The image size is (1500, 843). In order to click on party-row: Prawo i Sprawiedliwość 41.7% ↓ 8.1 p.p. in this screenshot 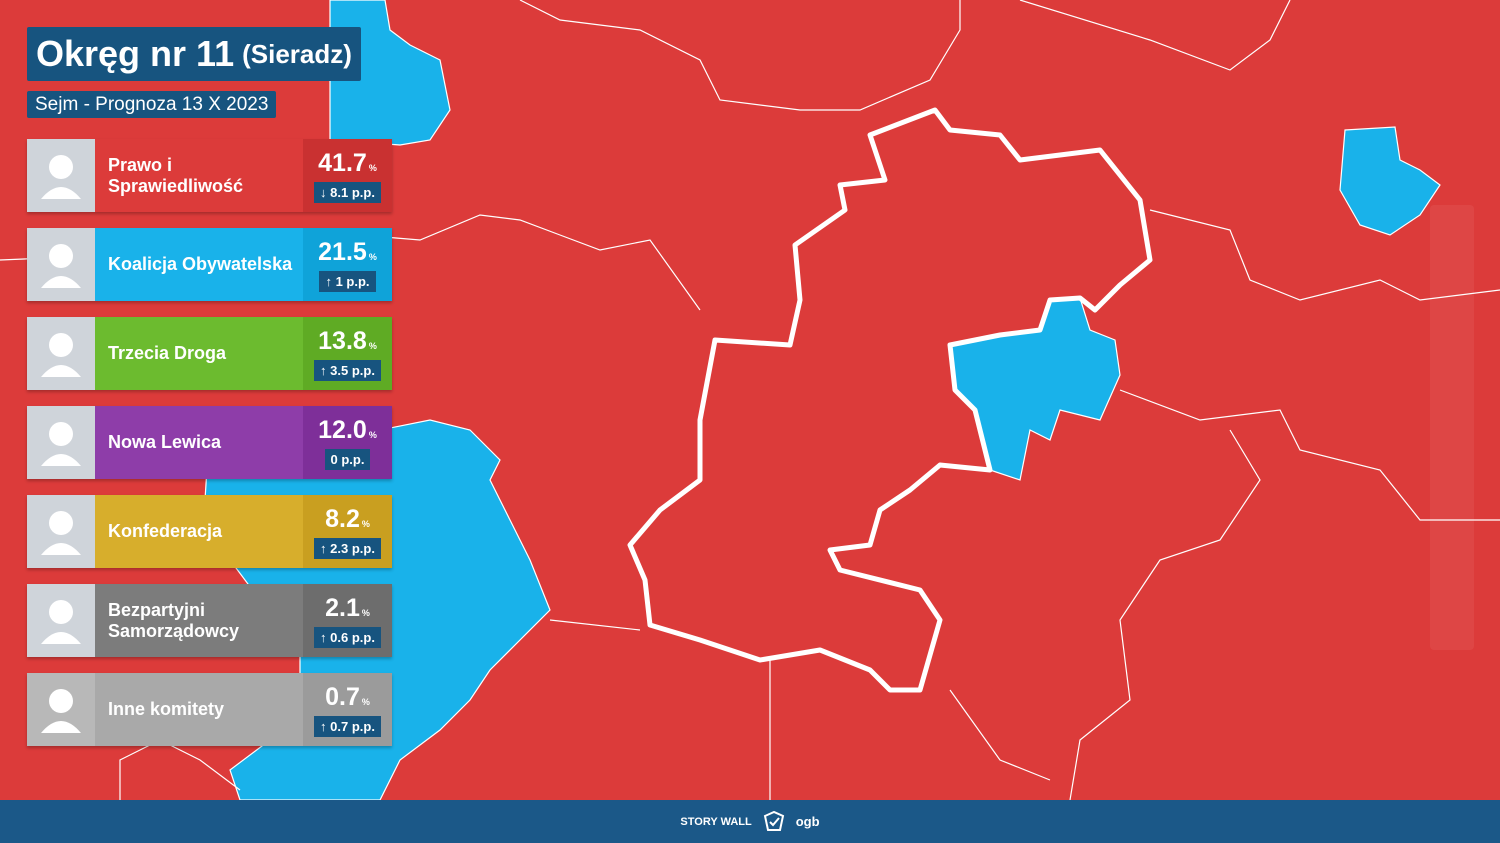, I will do `click(209, 175)`.